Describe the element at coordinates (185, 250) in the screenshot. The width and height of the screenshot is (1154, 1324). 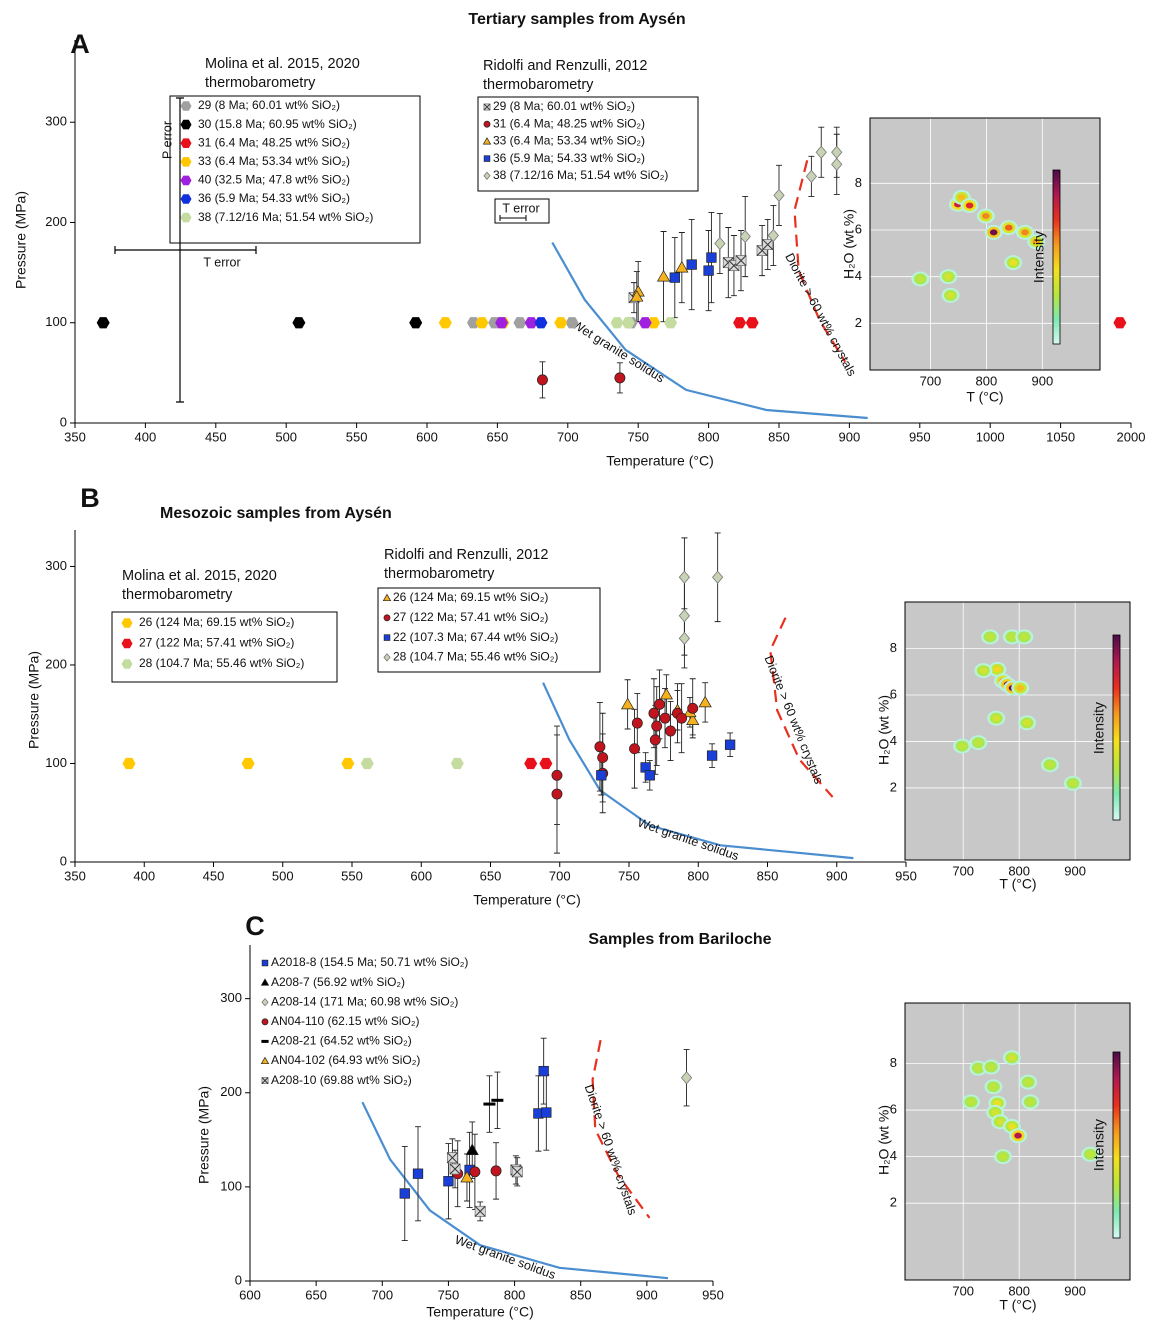
I see `error-cross` at that location.